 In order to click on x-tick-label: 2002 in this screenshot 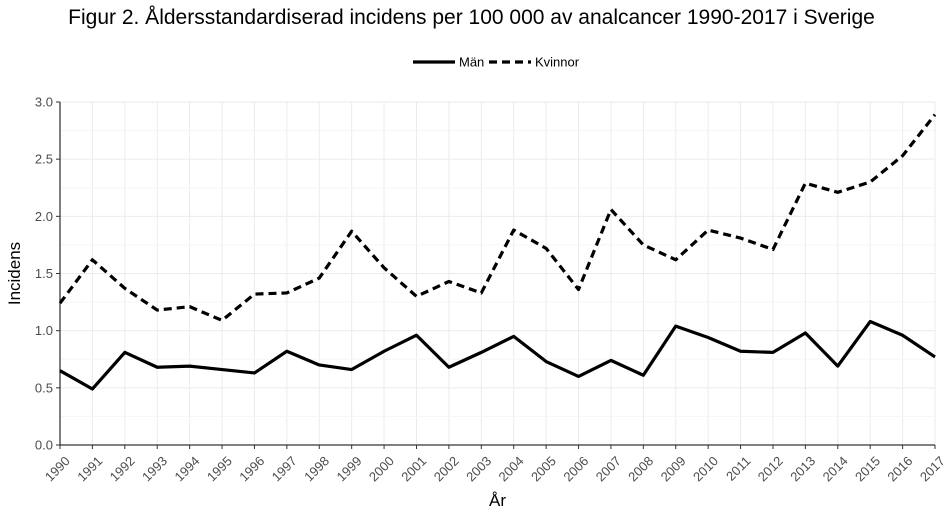, I will do `click(446, 468)`.